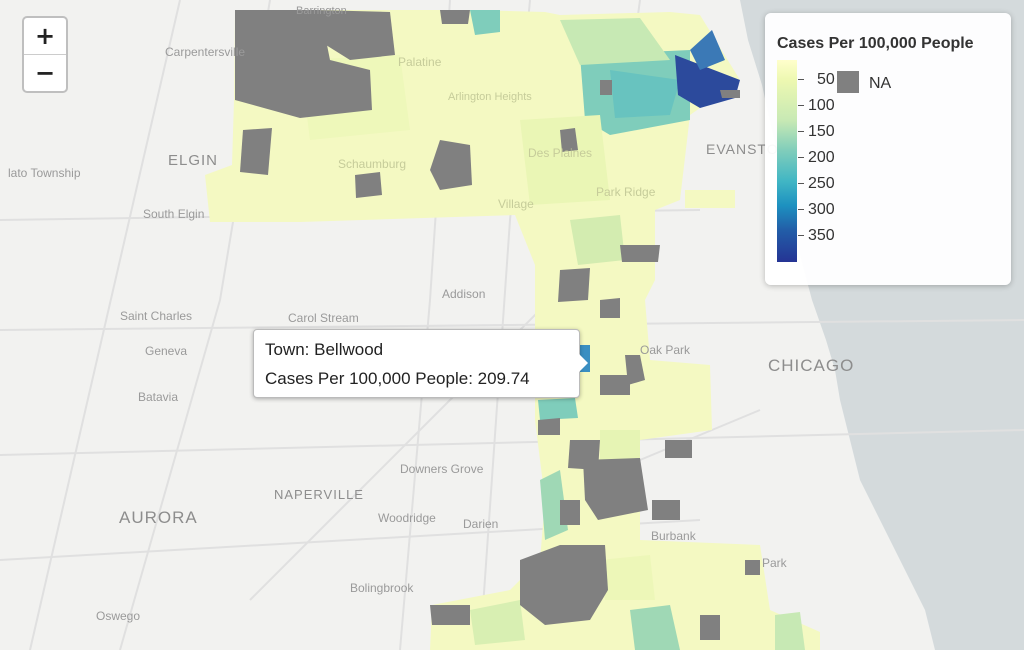 The image size is (1024, 650). Describe the element at coordinates (166, 351) in the screenshot. I see `place-label: Geneva` at that location.